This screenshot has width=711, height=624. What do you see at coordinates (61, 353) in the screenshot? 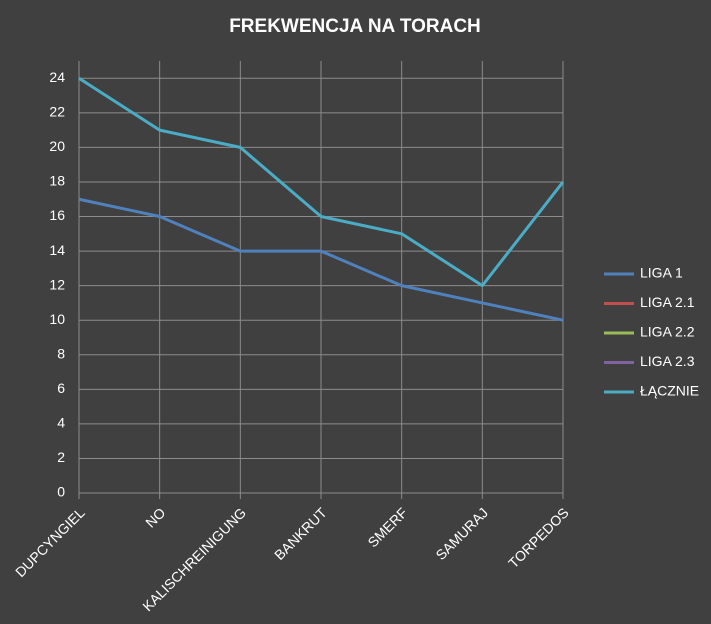
I see `y-tick-label: 8` at bounding box center [61, 353].